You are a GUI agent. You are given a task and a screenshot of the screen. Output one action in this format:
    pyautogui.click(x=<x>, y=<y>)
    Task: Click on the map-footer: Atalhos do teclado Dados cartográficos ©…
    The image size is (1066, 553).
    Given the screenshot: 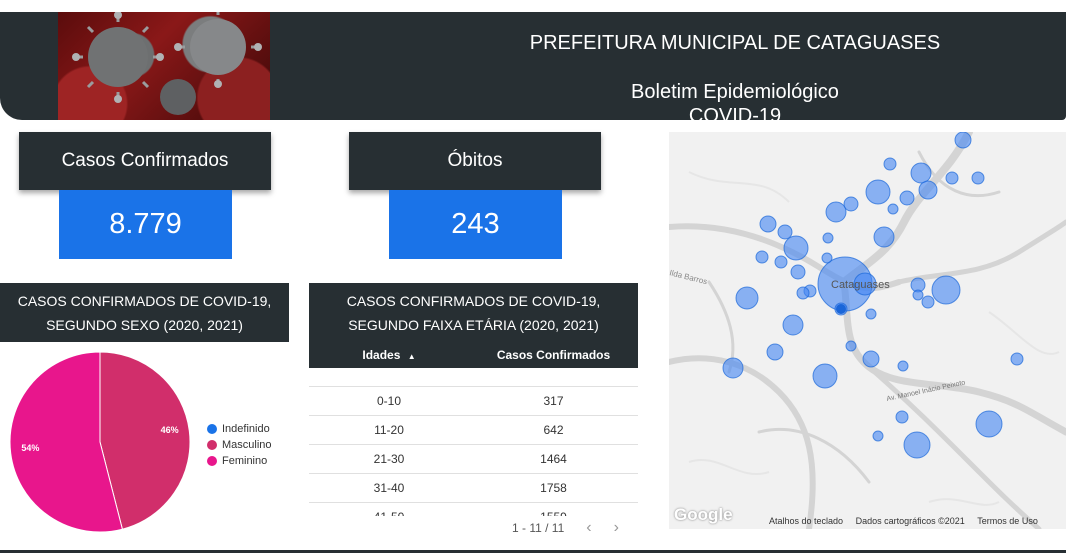 What is the action you would take?
    pyautogui.click(x=903, y=521)
    